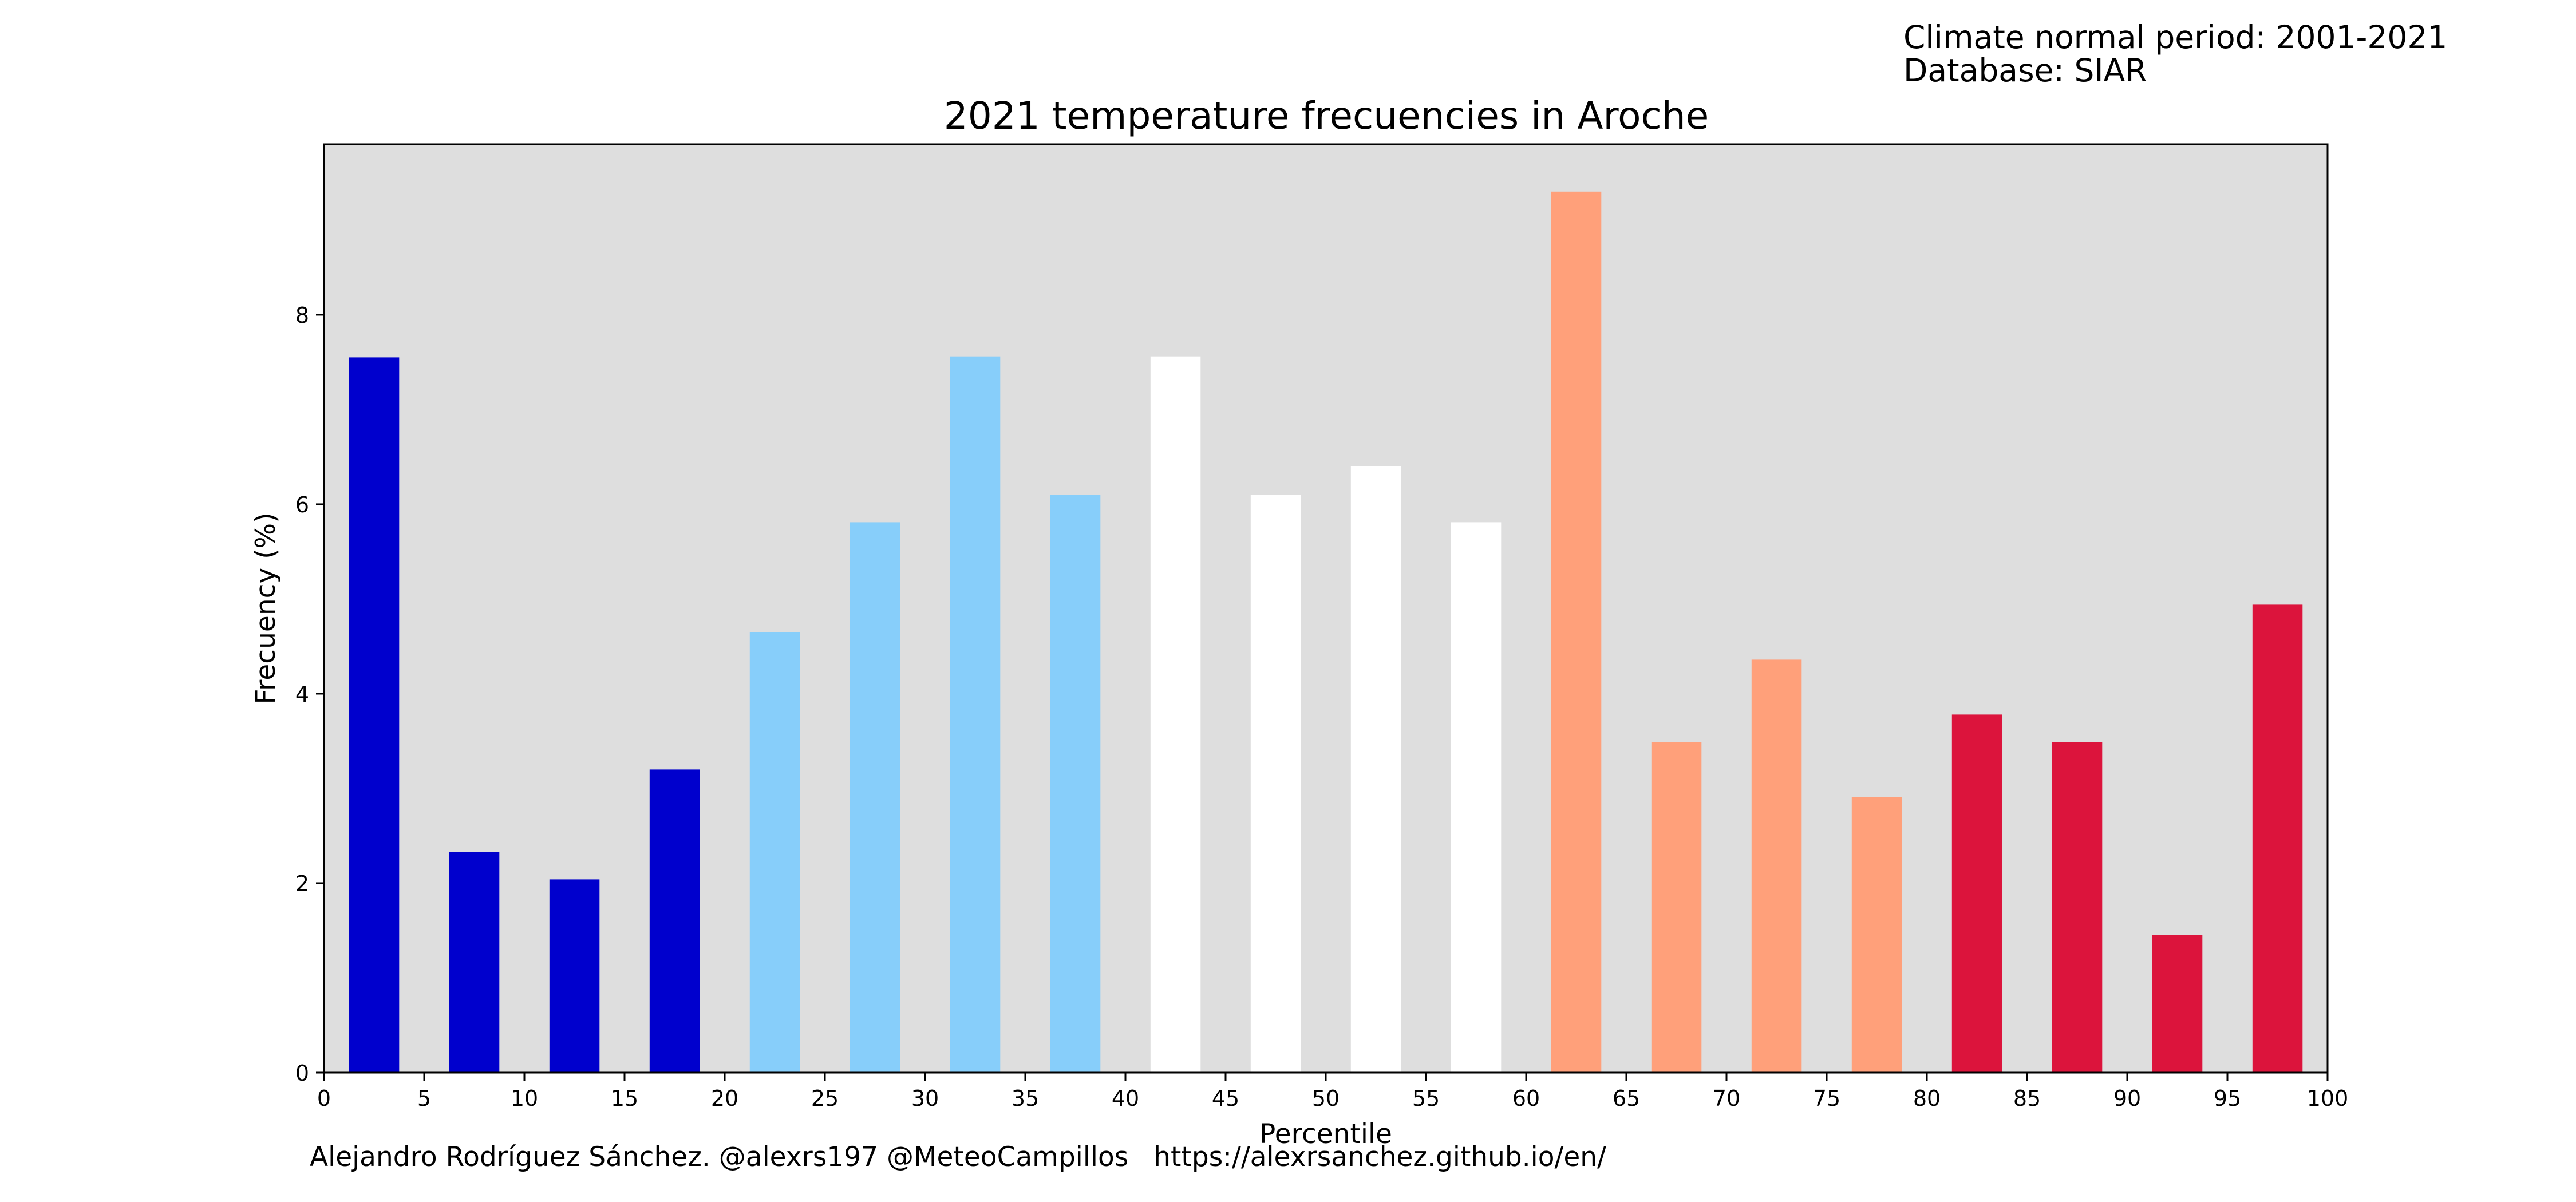 Image resolution: width=2576 pixels, height=1202 pixels. What do you see at coordinates (624, 1099) in the screenshot?
I see `x-tick-label: 15` at bounding box center [624, 1099].